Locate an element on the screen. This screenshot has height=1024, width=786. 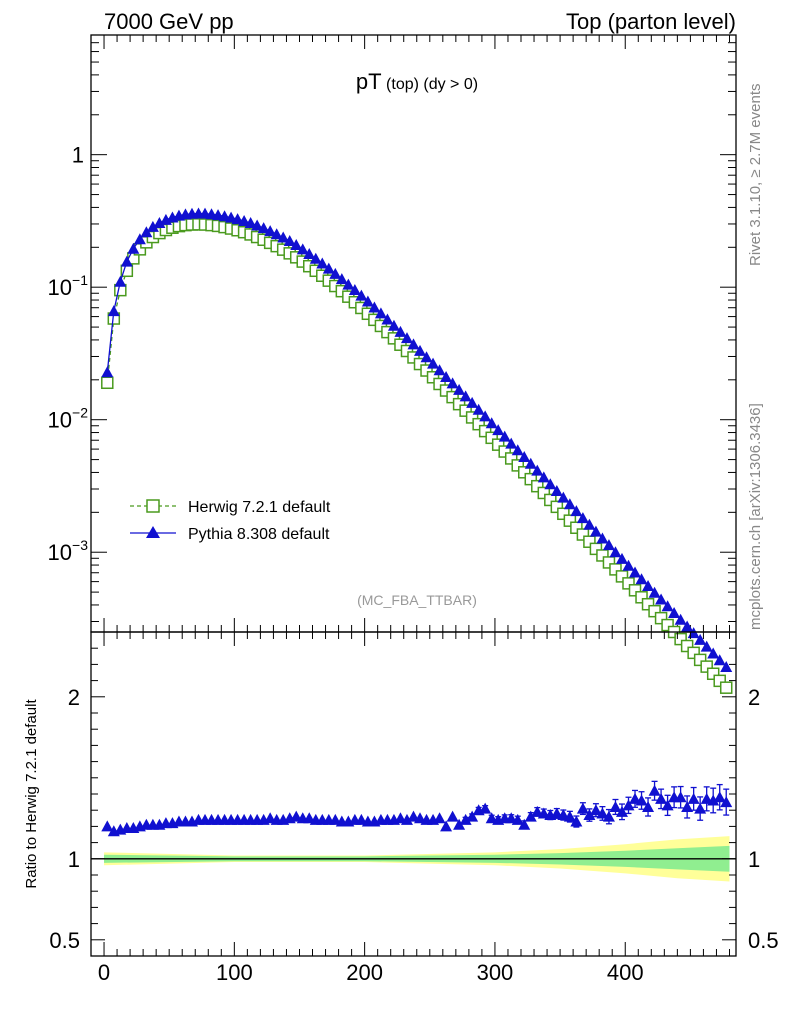
y-tick-label-main: 10⁻³ is located at coordinates (68, 551).